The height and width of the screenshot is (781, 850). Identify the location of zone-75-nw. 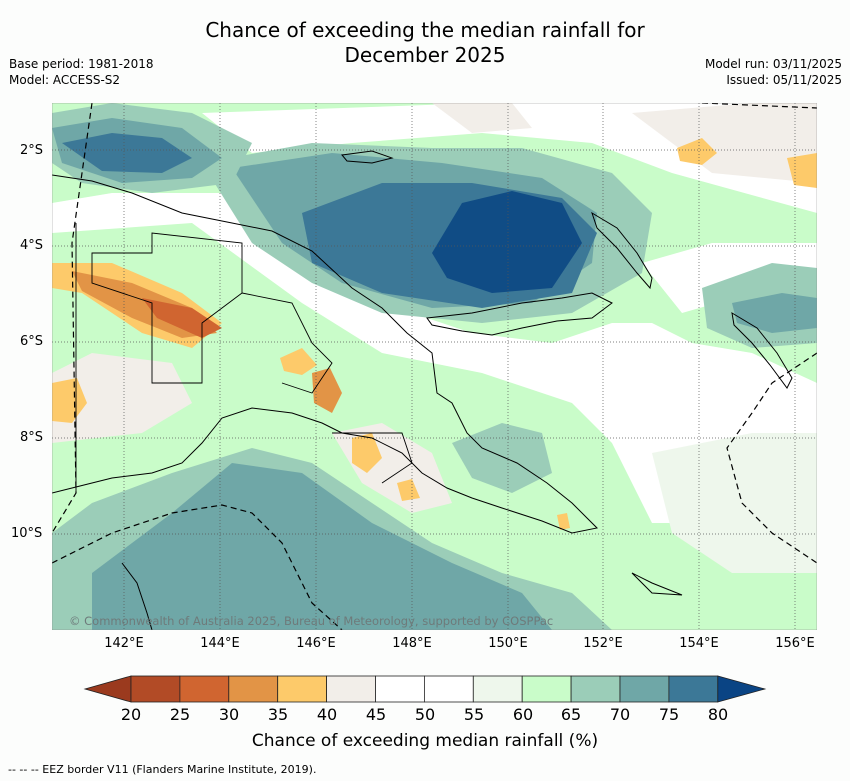
(127, 153).